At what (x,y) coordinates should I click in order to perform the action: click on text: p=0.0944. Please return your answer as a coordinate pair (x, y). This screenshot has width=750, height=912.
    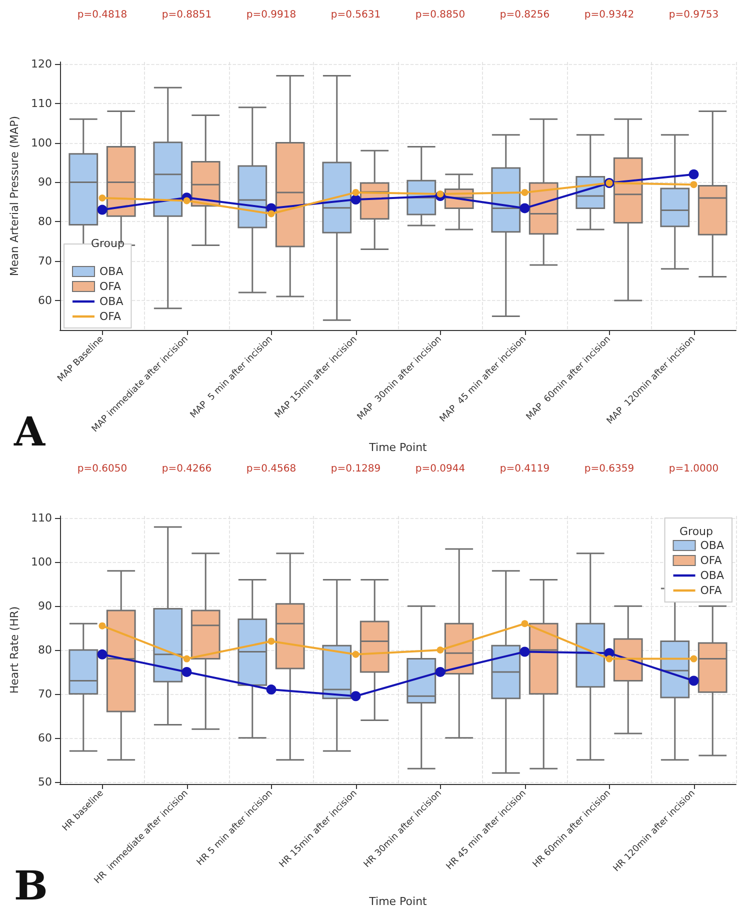
    Looking at the image, I should click on (440, 469).